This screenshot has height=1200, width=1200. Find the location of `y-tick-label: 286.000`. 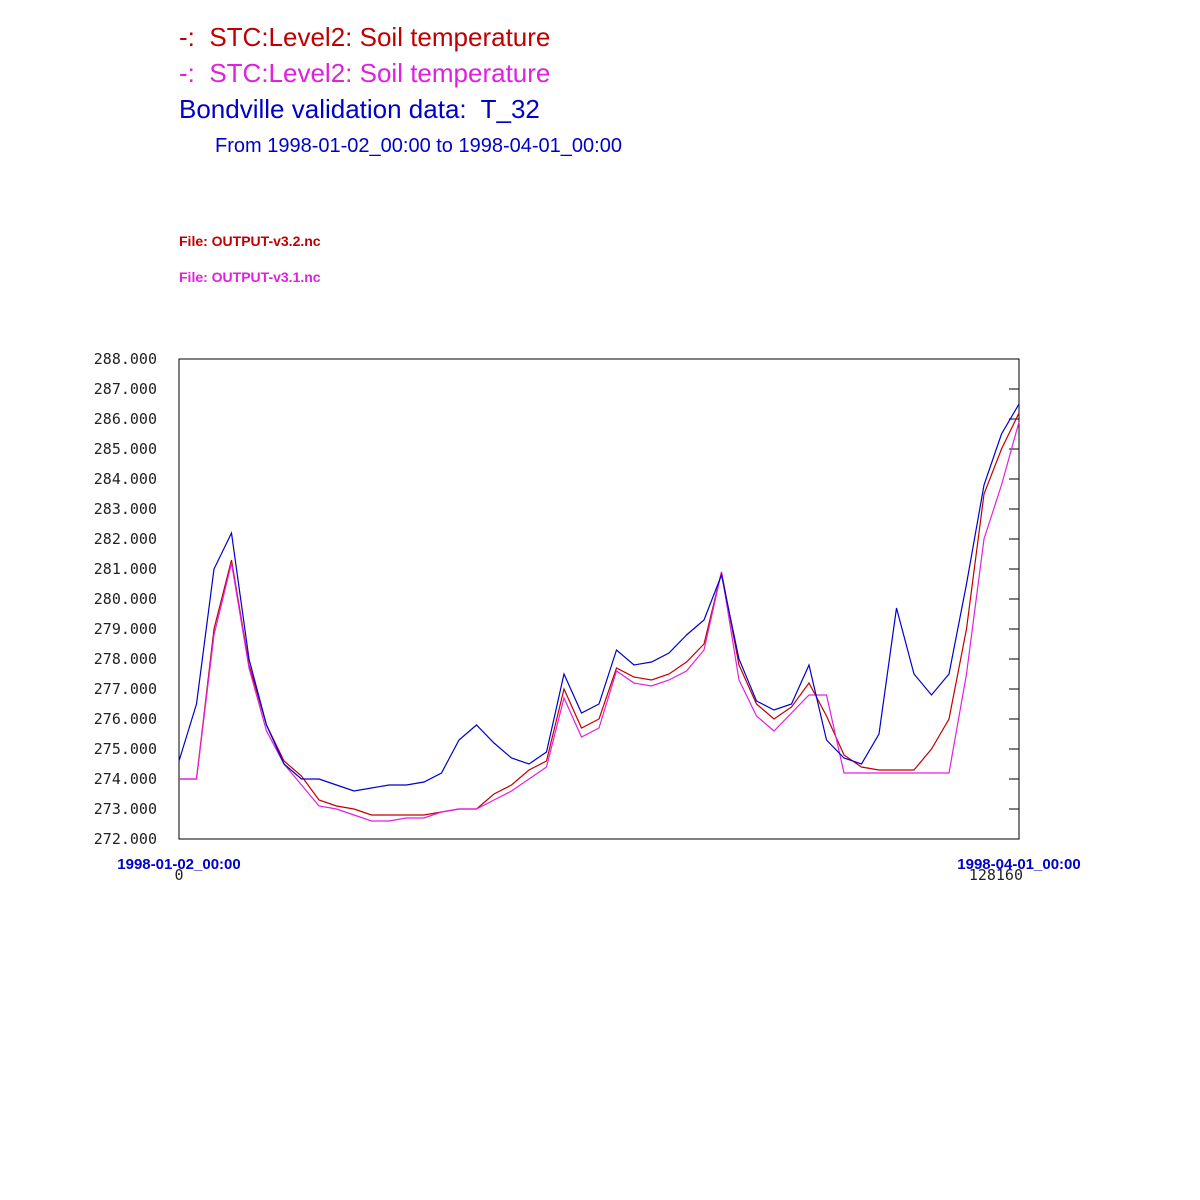

y-tick-label: 286.000 is located at coordinates (125, 419).